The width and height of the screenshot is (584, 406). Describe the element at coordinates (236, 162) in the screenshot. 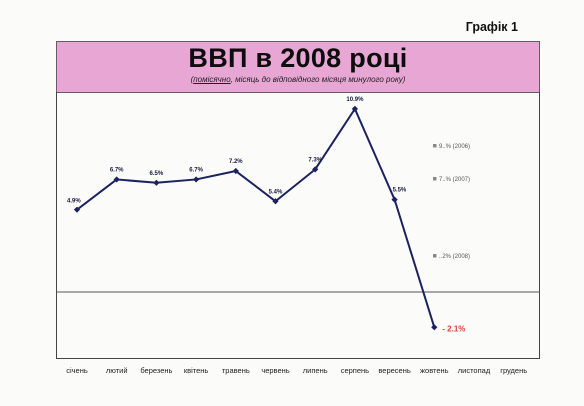

I see `data-label: 7.2%` at that location.